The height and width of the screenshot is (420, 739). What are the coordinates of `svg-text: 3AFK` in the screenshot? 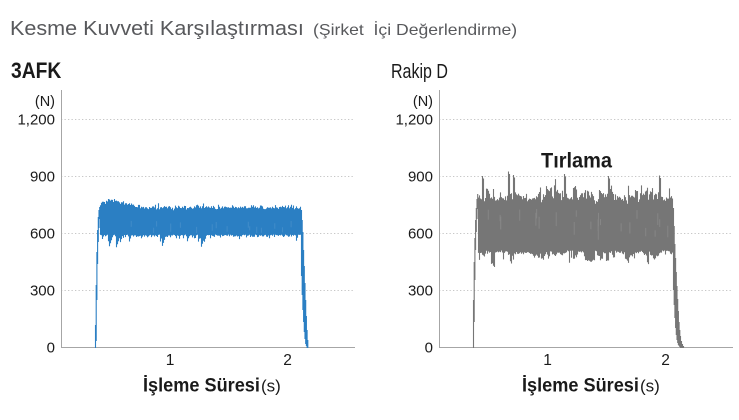 It's located at (36, 71).